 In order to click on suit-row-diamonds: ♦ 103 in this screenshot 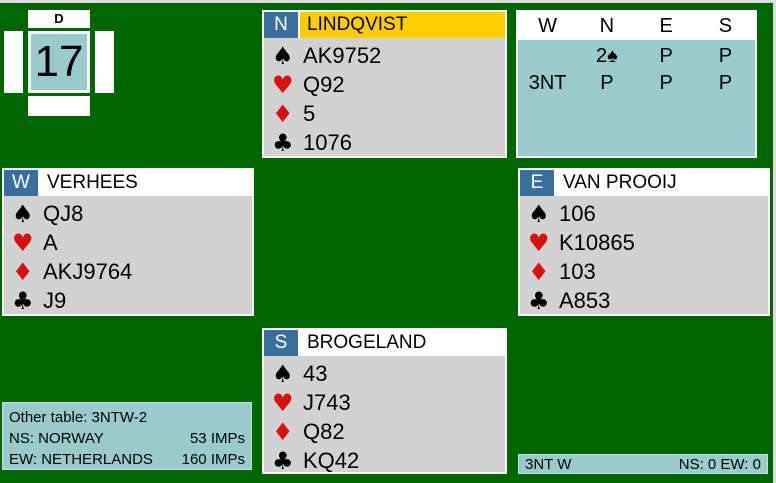, I will do `click(648, 271)`.